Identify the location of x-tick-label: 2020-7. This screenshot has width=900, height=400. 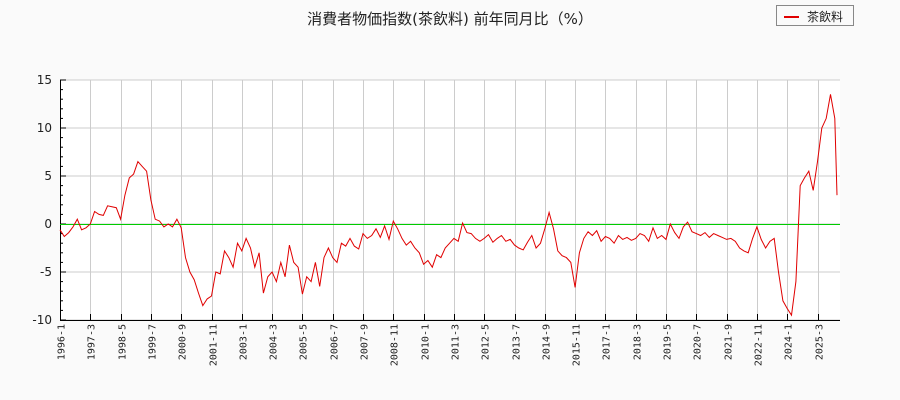
(698, 342).